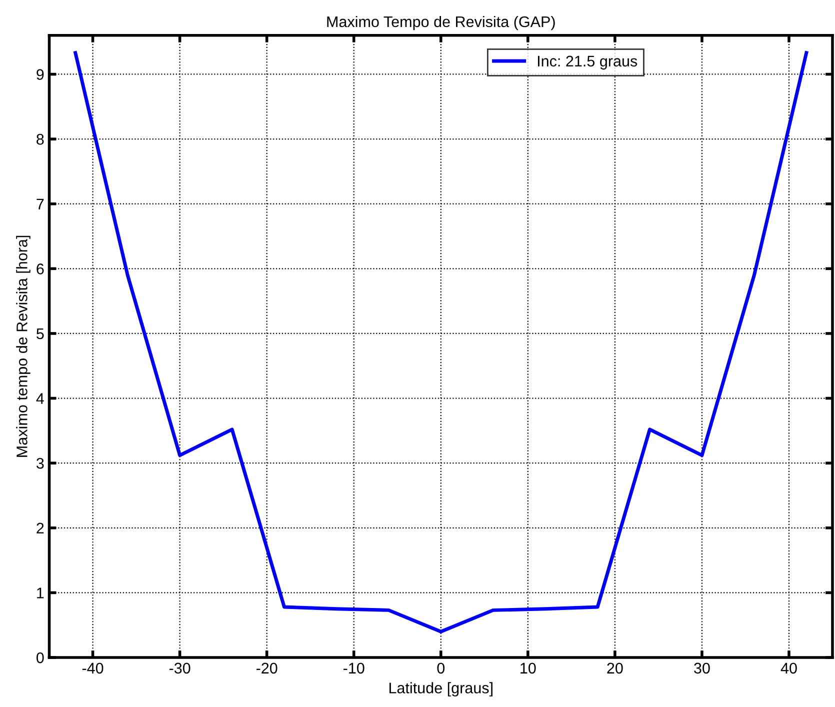 Image resolution: width=835 pixels, height=707 pixels. I want to click on y-tick-label: 0, so click(40, 658).